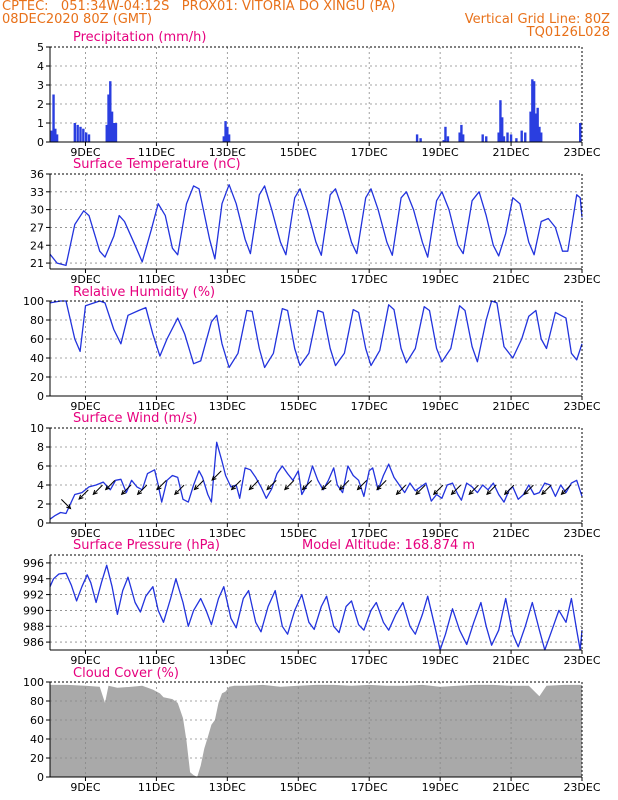 Image resolution: width=618 pixels, height=800 pixels. What do you see at coordinates (40, 466) in the screenshot?
I see `y-tick-label: 6` at bounding box center [40, 466].